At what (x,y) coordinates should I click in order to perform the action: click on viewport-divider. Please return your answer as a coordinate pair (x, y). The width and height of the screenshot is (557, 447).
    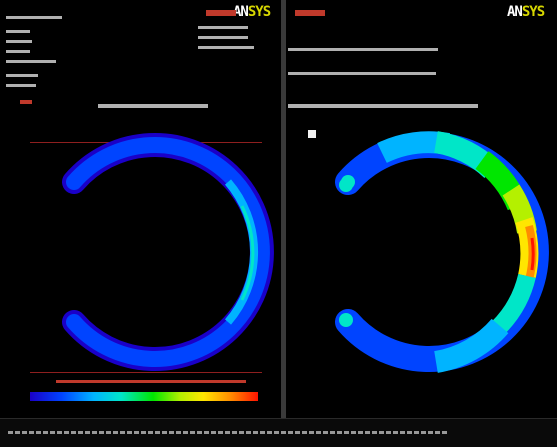
    Looking at the image, I should click on (283, 209).